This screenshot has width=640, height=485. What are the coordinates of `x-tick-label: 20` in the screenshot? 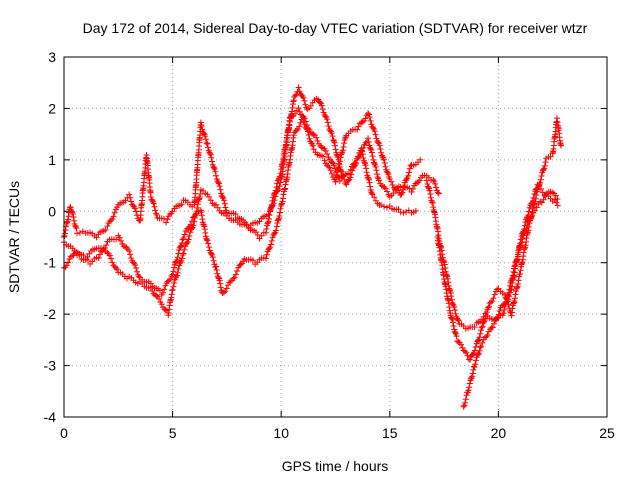 It's located at (499, 433).